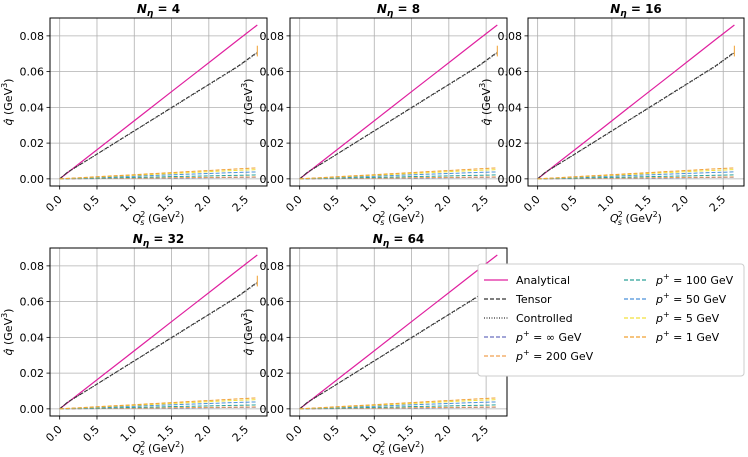 The height and width of the screenshot is (457, 748). Describe the element at coordinates (399, 240) in the screenshot. I see `panel-title: Nη = 64` at that location.